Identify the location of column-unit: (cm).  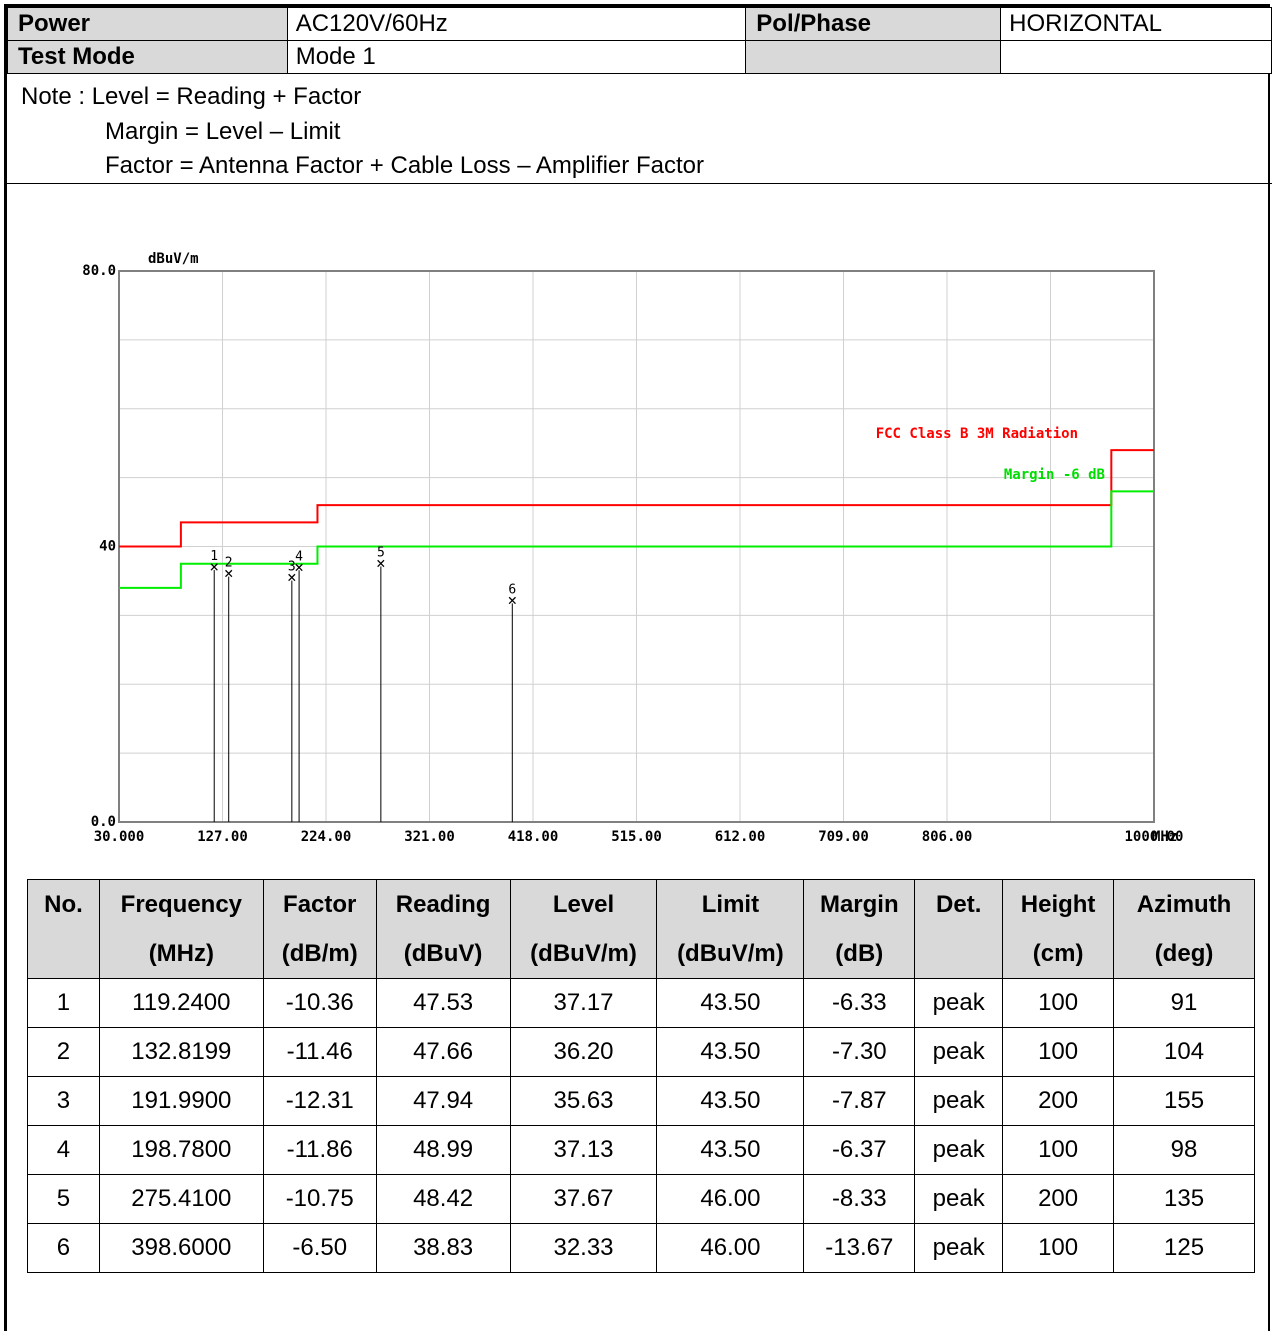
(1058, 954).